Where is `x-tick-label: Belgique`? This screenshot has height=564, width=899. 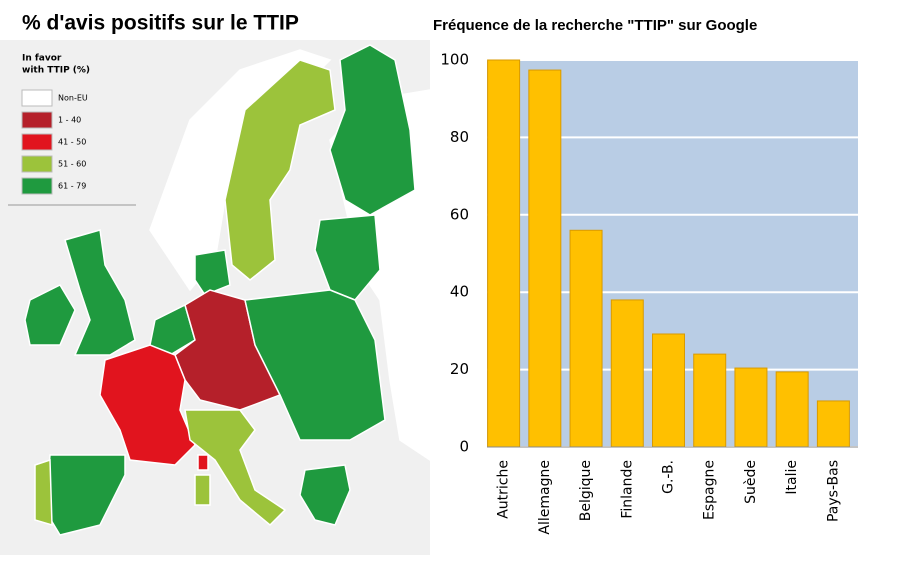 x-tick-label: Belgique is located at coordinates (586, 490).